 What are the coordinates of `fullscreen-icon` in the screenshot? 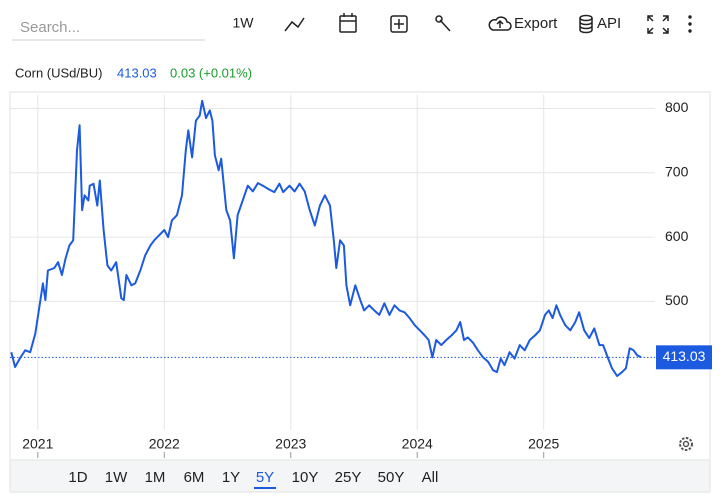 It's located at (658, 24).